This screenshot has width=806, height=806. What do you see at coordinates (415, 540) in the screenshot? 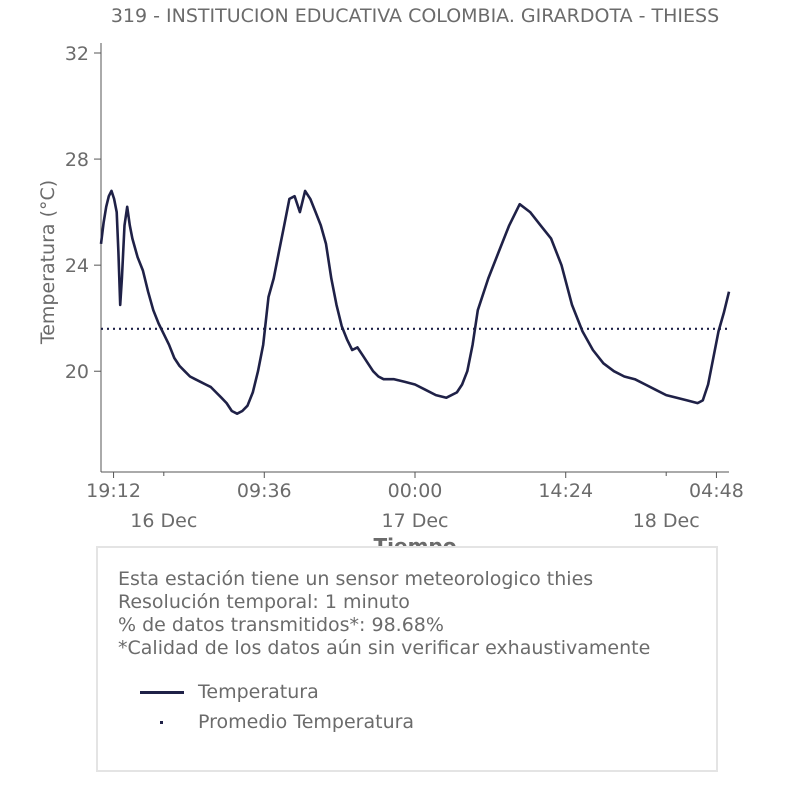
I see `x-axis-label: Tiempo` at bounding box center [415, 540].